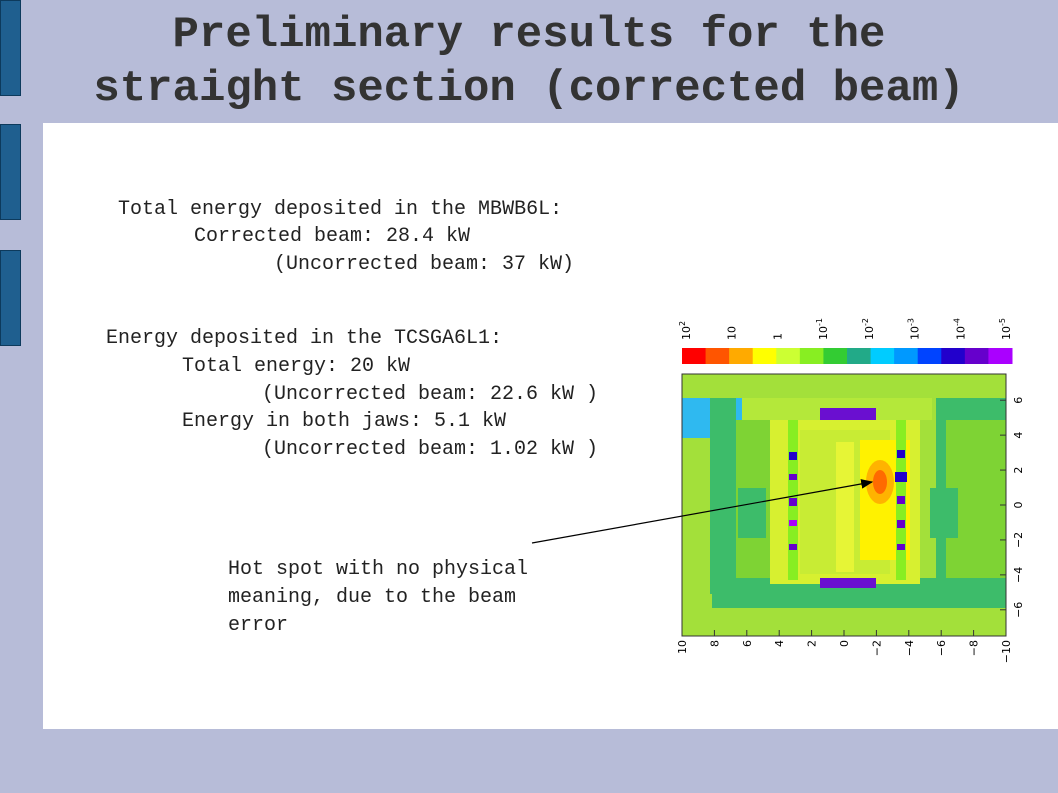  Describe the element at coordinates (752, 513) in the screenshot. I see `heatmap-region-inner-block-left` at that location.